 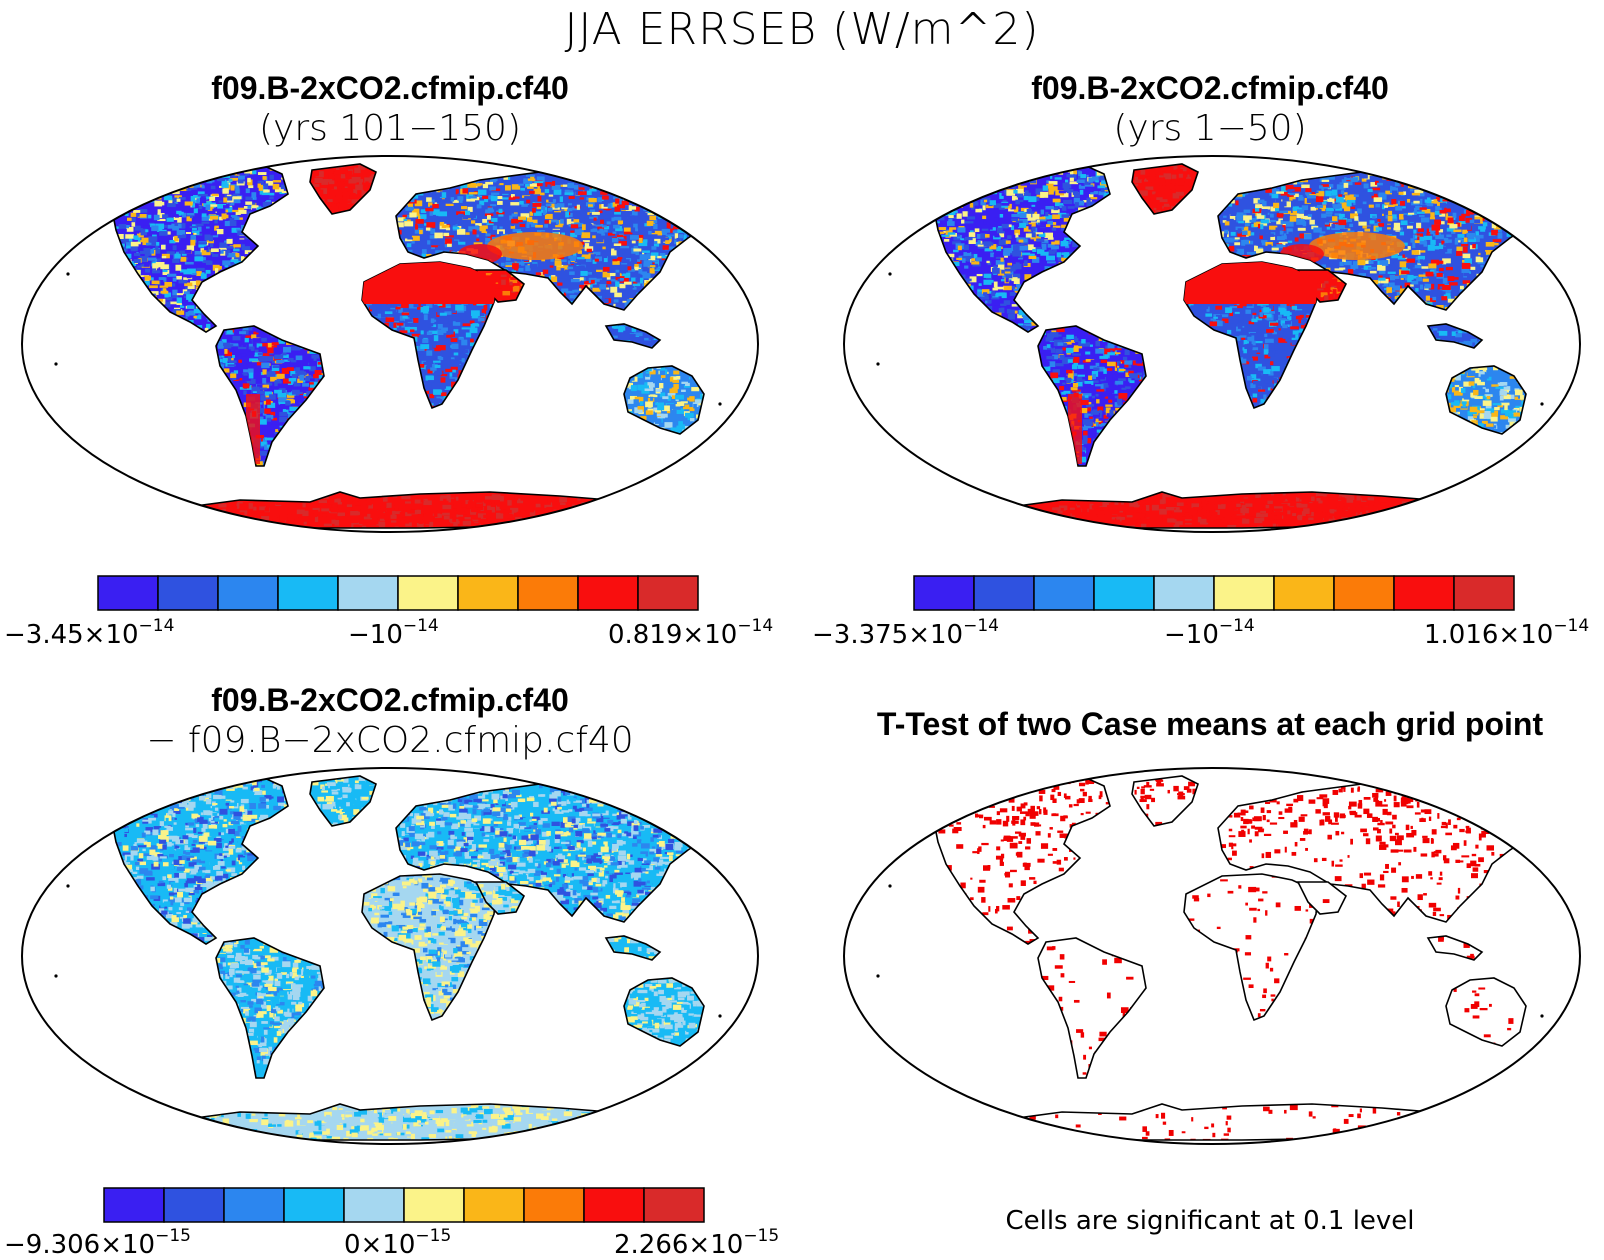 What do you see at coordinates (696, 1243) in the screenshot?
I see `panel-3-colorbar-max-label: 2.266×10⁻¹⁵` at bounding box center [696, 1243].